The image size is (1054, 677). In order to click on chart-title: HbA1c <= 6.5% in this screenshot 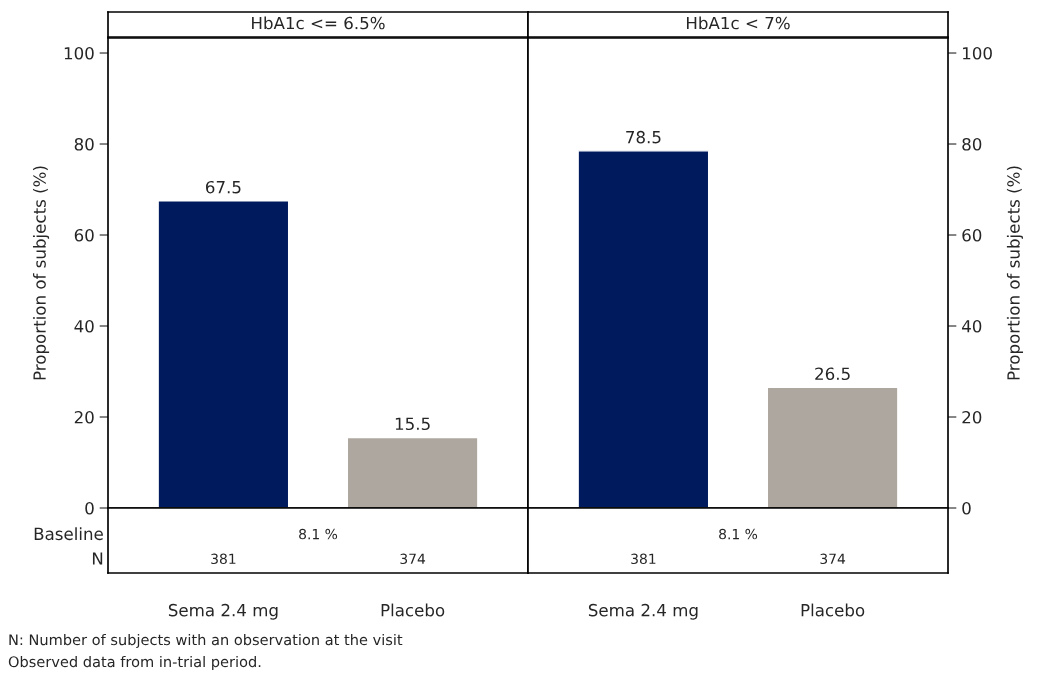, I will do `click(318, 23)`.